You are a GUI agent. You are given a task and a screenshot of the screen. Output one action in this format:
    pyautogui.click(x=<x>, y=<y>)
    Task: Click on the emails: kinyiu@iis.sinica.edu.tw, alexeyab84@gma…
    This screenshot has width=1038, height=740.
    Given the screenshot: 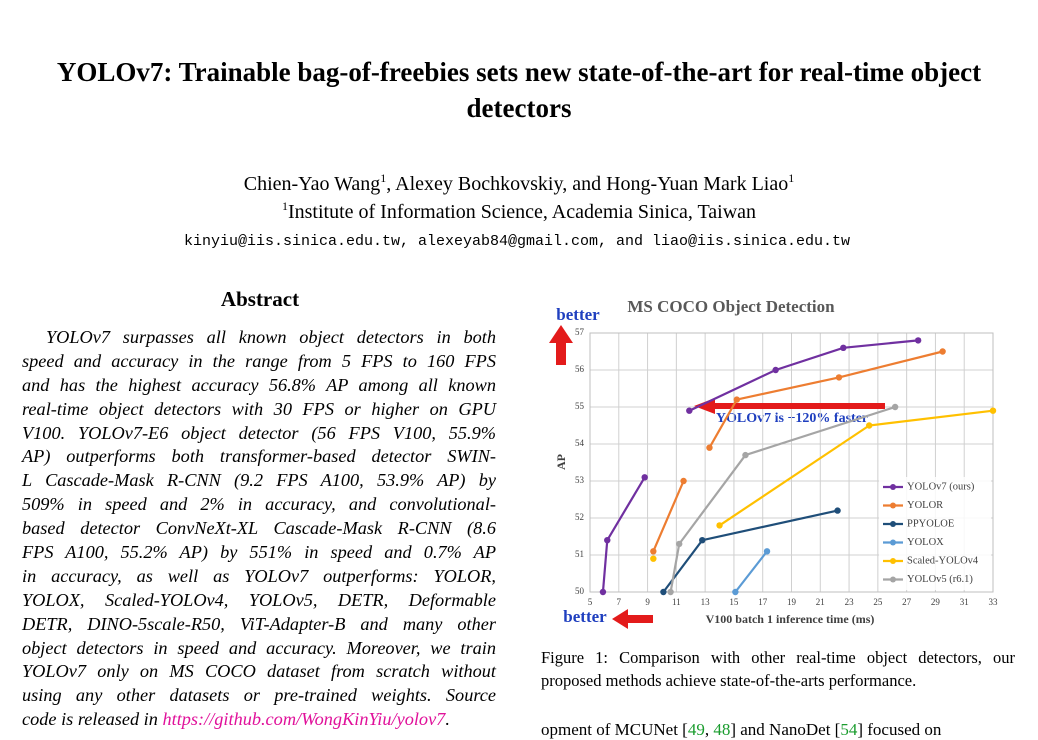 What is the action you would take?
    pyautogui.click(x=517, y=241)
    